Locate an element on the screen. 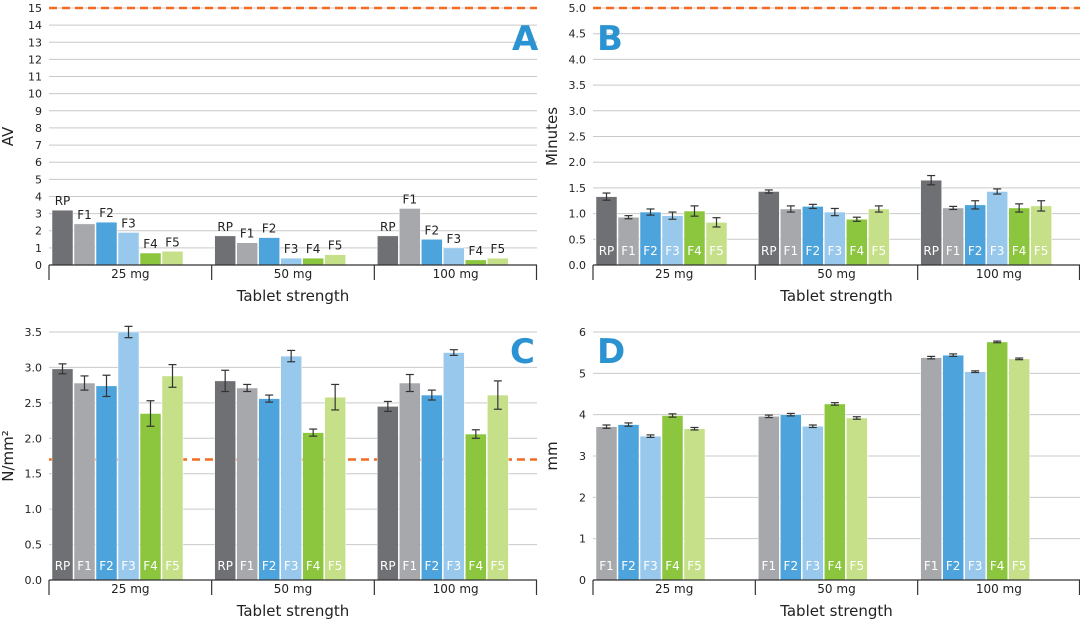 The width and height of the screenshot is (1080, 626). y-tick-label: 9 is located at coordinates (38, 111).